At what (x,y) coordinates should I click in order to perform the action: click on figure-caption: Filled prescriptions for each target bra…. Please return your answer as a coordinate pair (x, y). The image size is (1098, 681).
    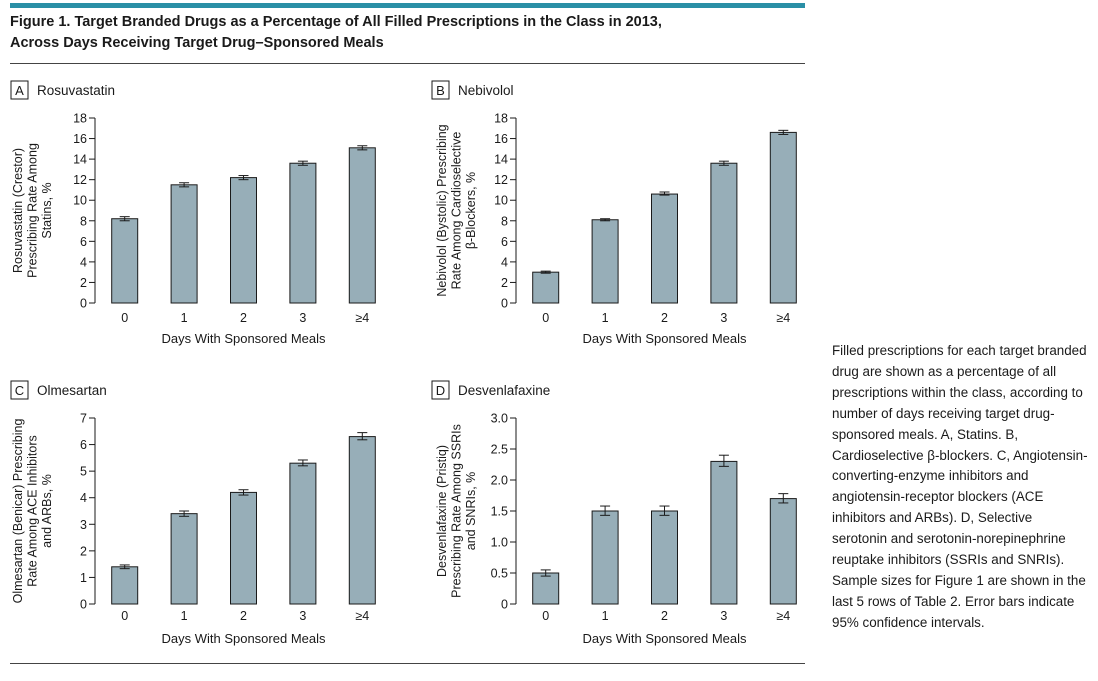
    Looking at the image, I should click on (960, 486).